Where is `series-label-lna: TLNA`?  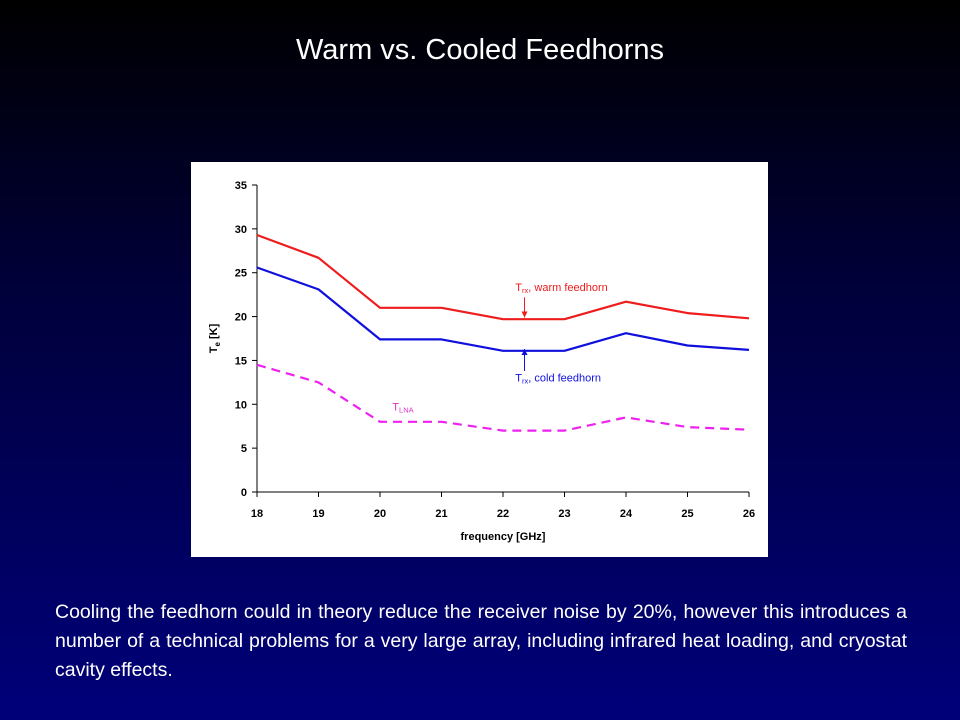 series-label-lna: TLNA is located at coordinates (402, 407).